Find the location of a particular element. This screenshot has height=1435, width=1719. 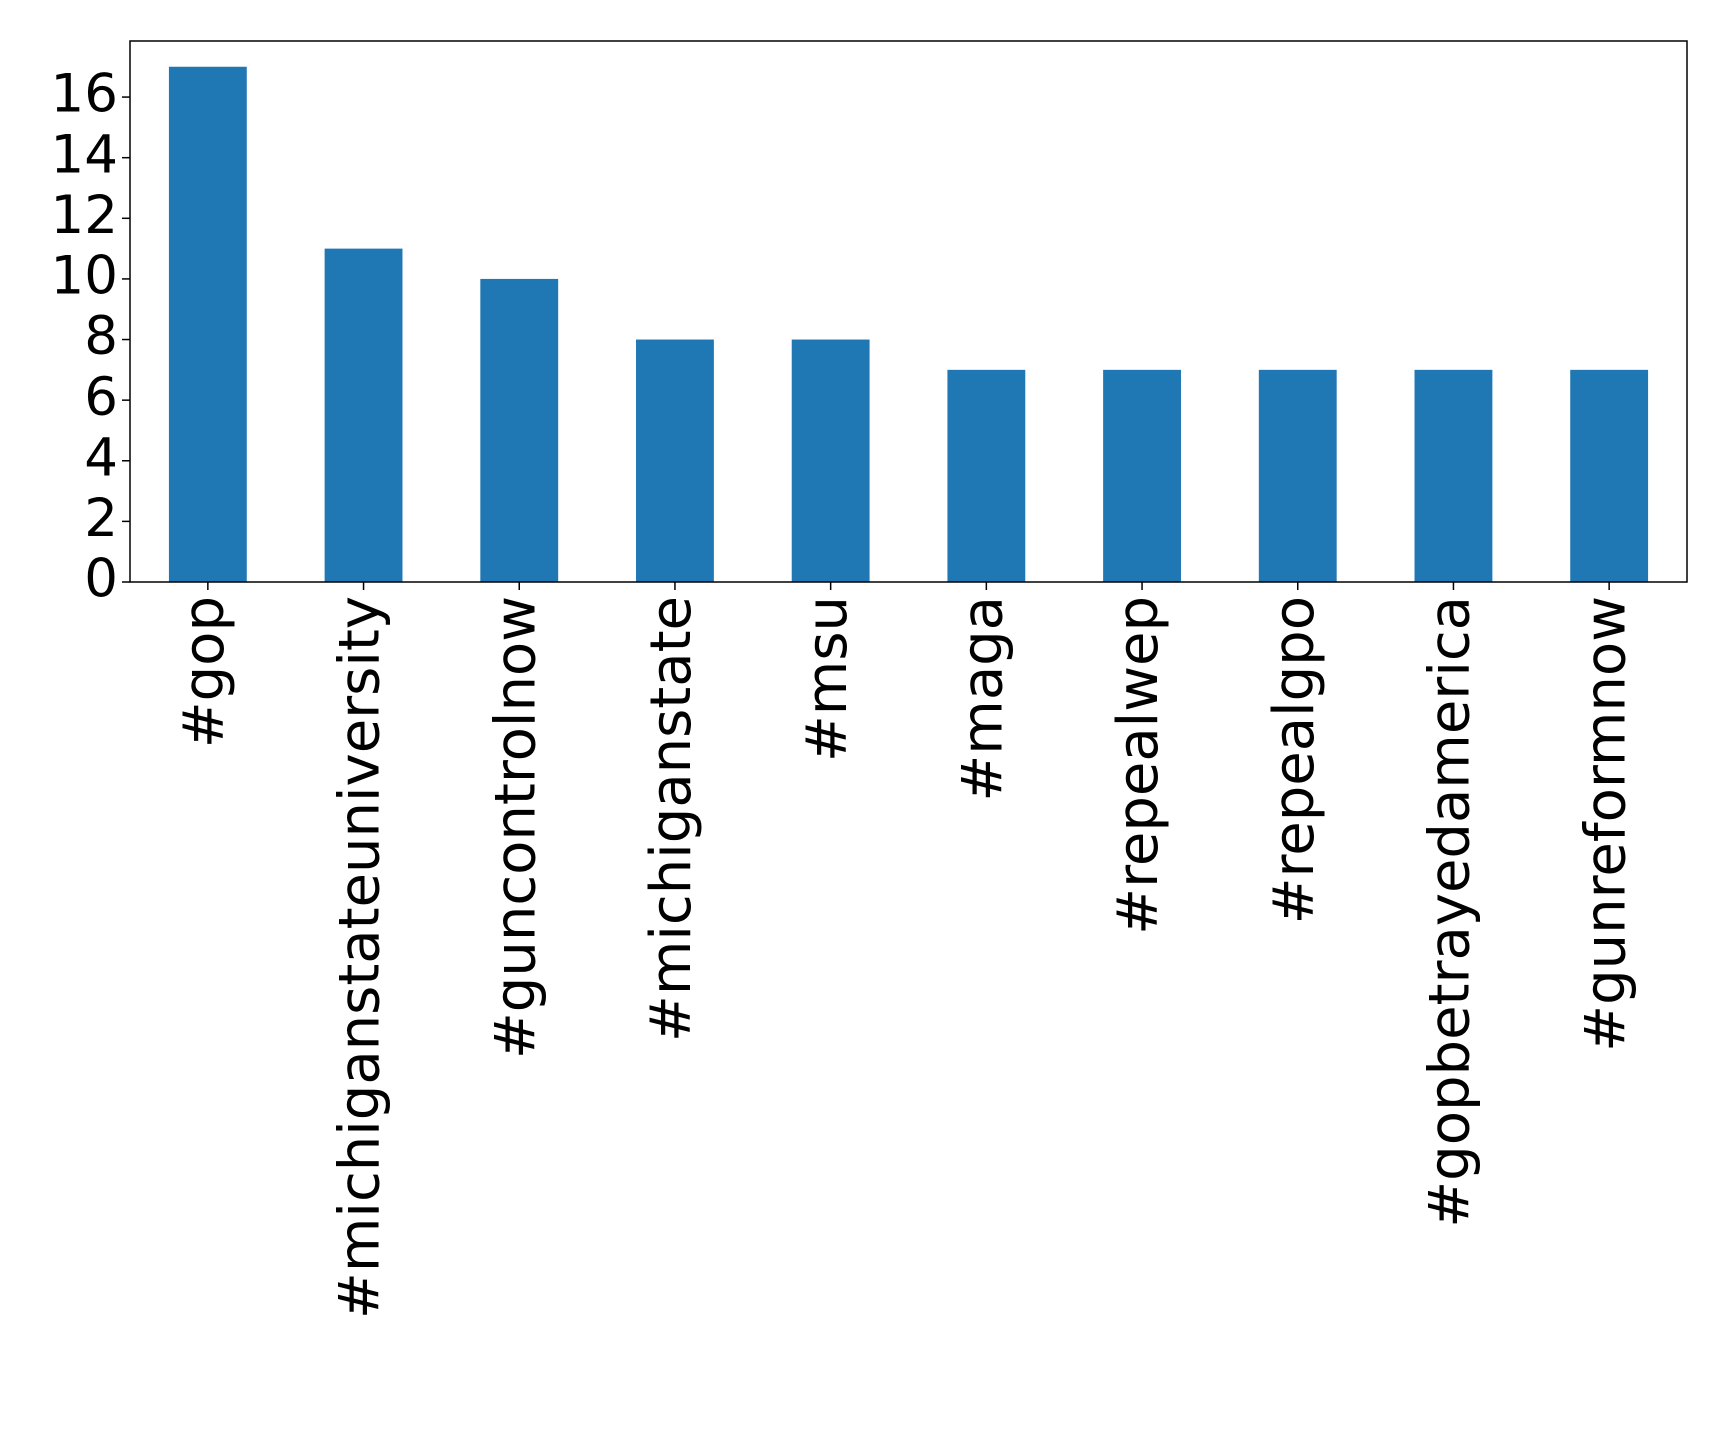

x-tick-label: #michiganstate is located at coordinates (671, 819).